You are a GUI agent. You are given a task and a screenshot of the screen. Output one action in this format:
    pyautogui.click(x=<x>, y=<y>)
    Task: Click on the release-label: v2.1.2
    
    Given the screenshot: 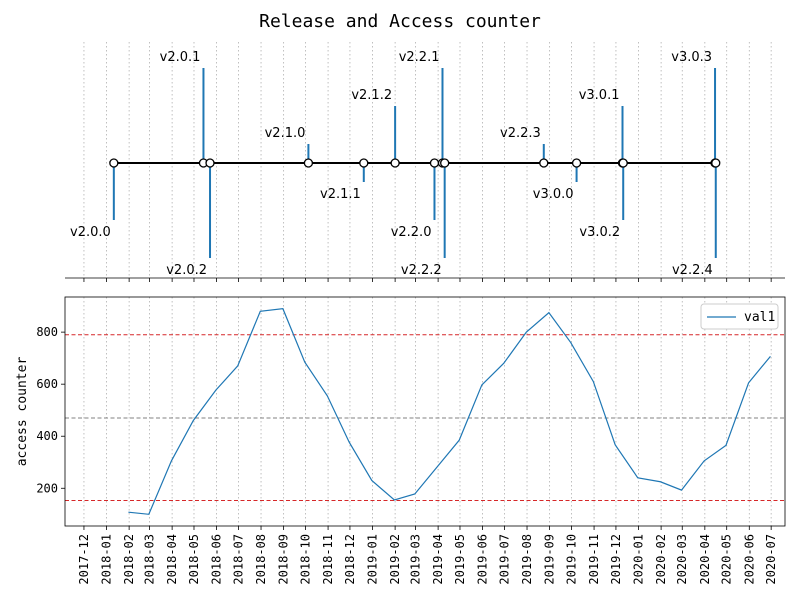 What is the action you would take?
    pyautogui.click(x=371, y=95)
    